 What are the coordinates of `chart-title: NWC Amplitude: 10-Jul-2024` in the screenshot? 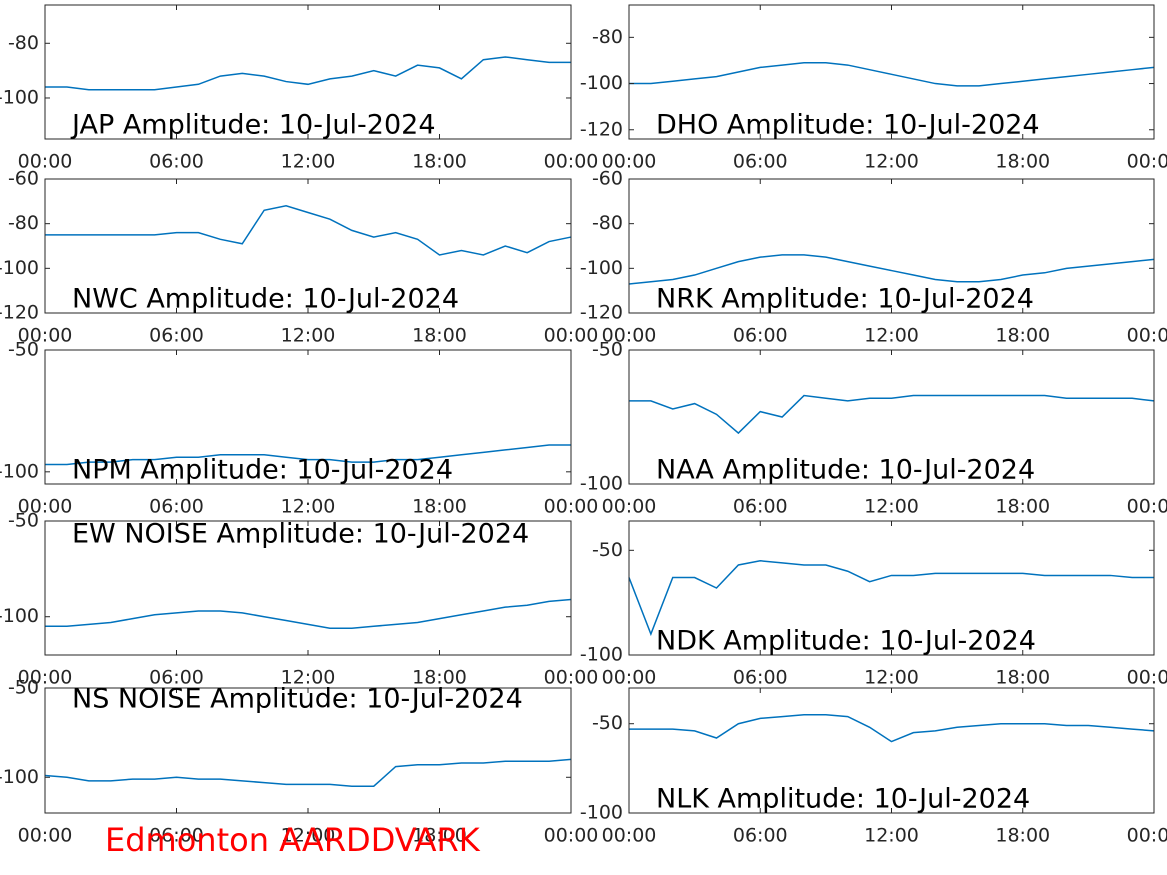 It's located at (265, 299).